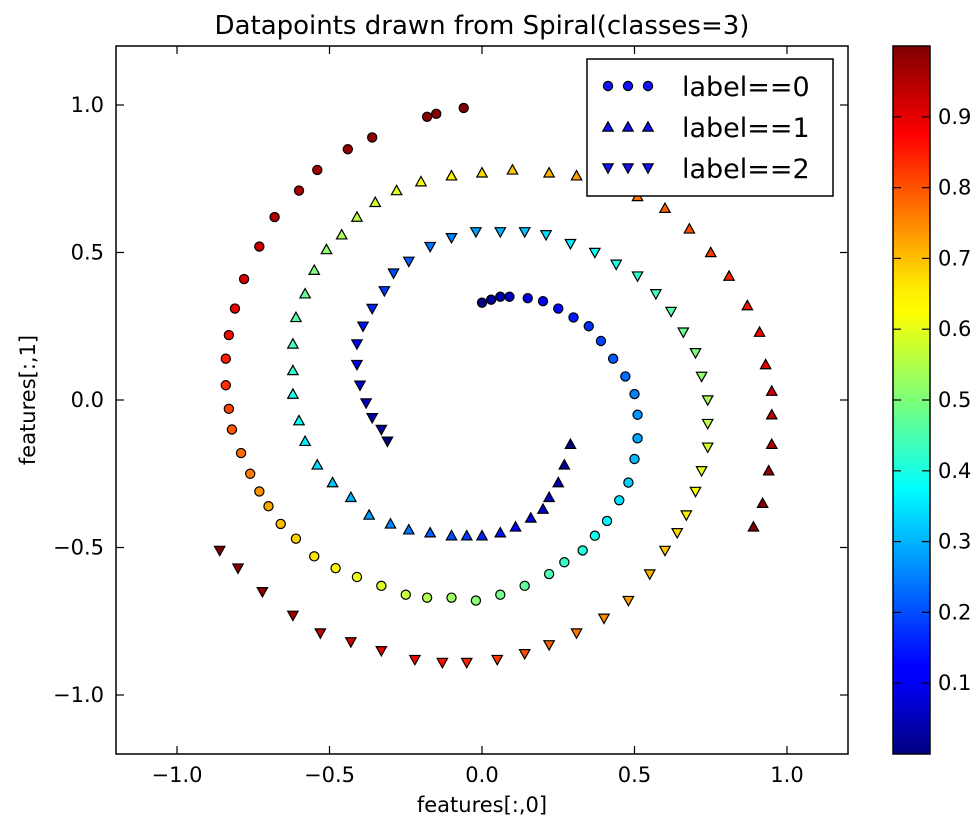 This screenshot has width=979, height=821. What do you see at coordinates (954, 258) in the screenshot?
I see `colorbar-tick-label: 0.7` at bounding box center [954, 258].